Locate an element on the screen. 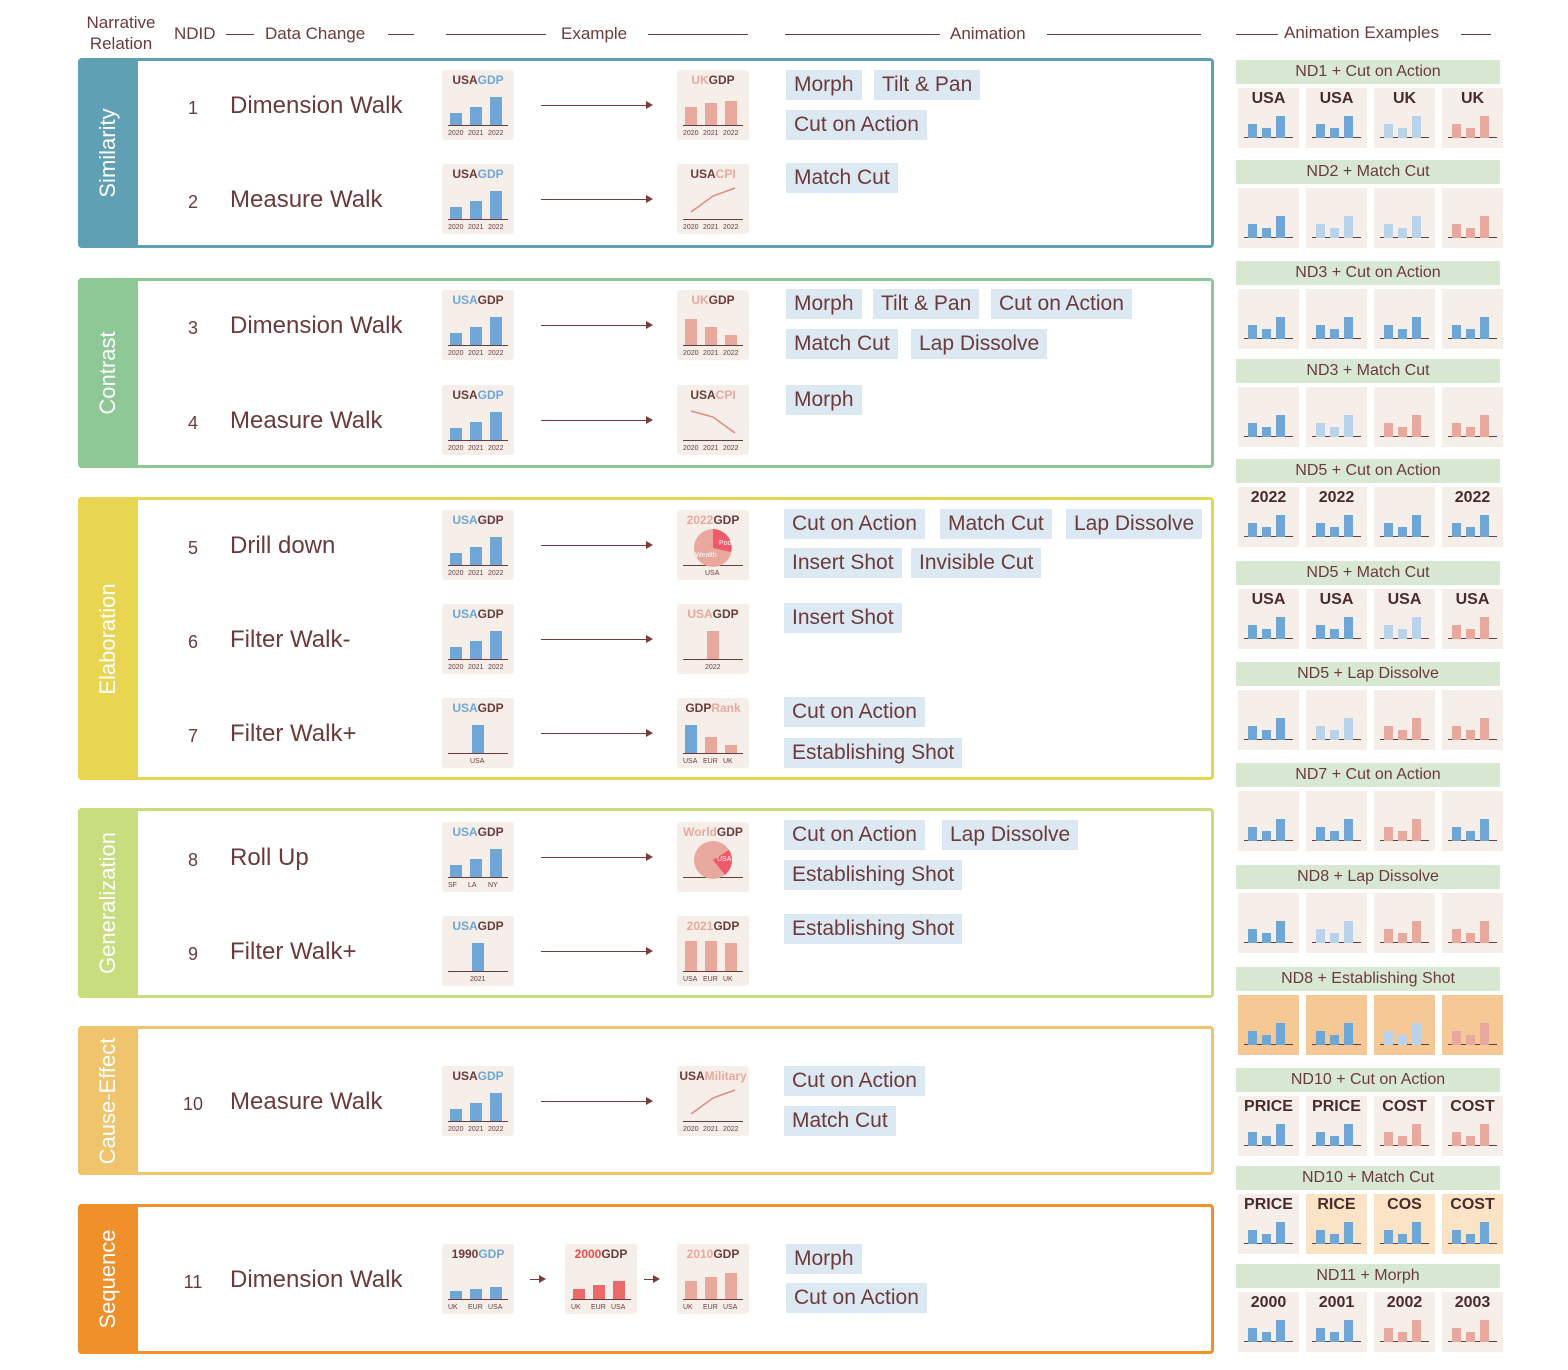  example-tile-label: 2002 is located at coordinates (1404, 1302).